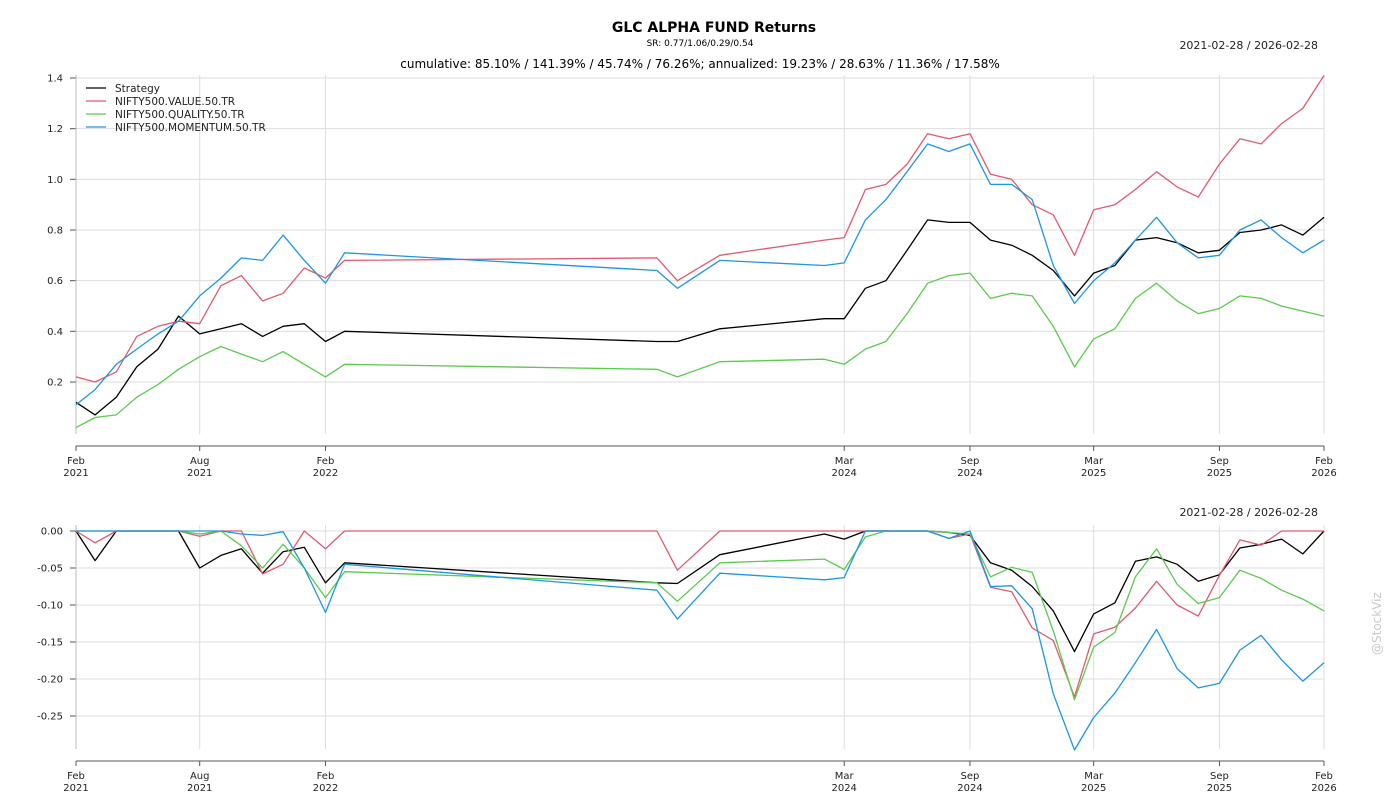 The width and height of the screenshot is (1400, 800). I want to click on date-range-bottom: 2021-02-28 / 2026-02-28, so click(1248, 512).